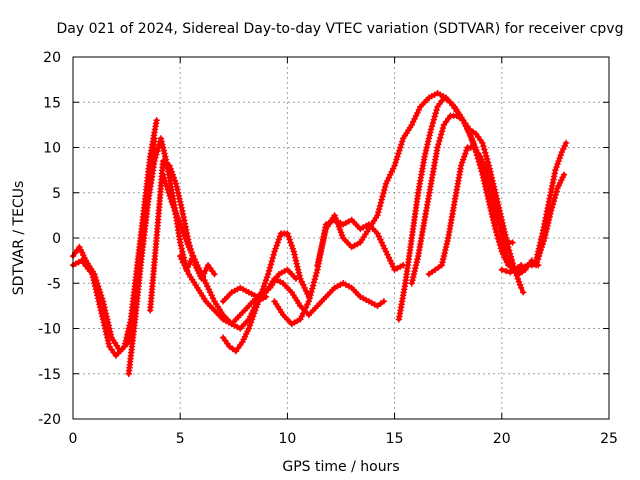 The width and height of the screenshot is (640, 480). Describe the element at coordinates (49, 420) in the screenshot. I see `y-tick-label: -20` at that location.